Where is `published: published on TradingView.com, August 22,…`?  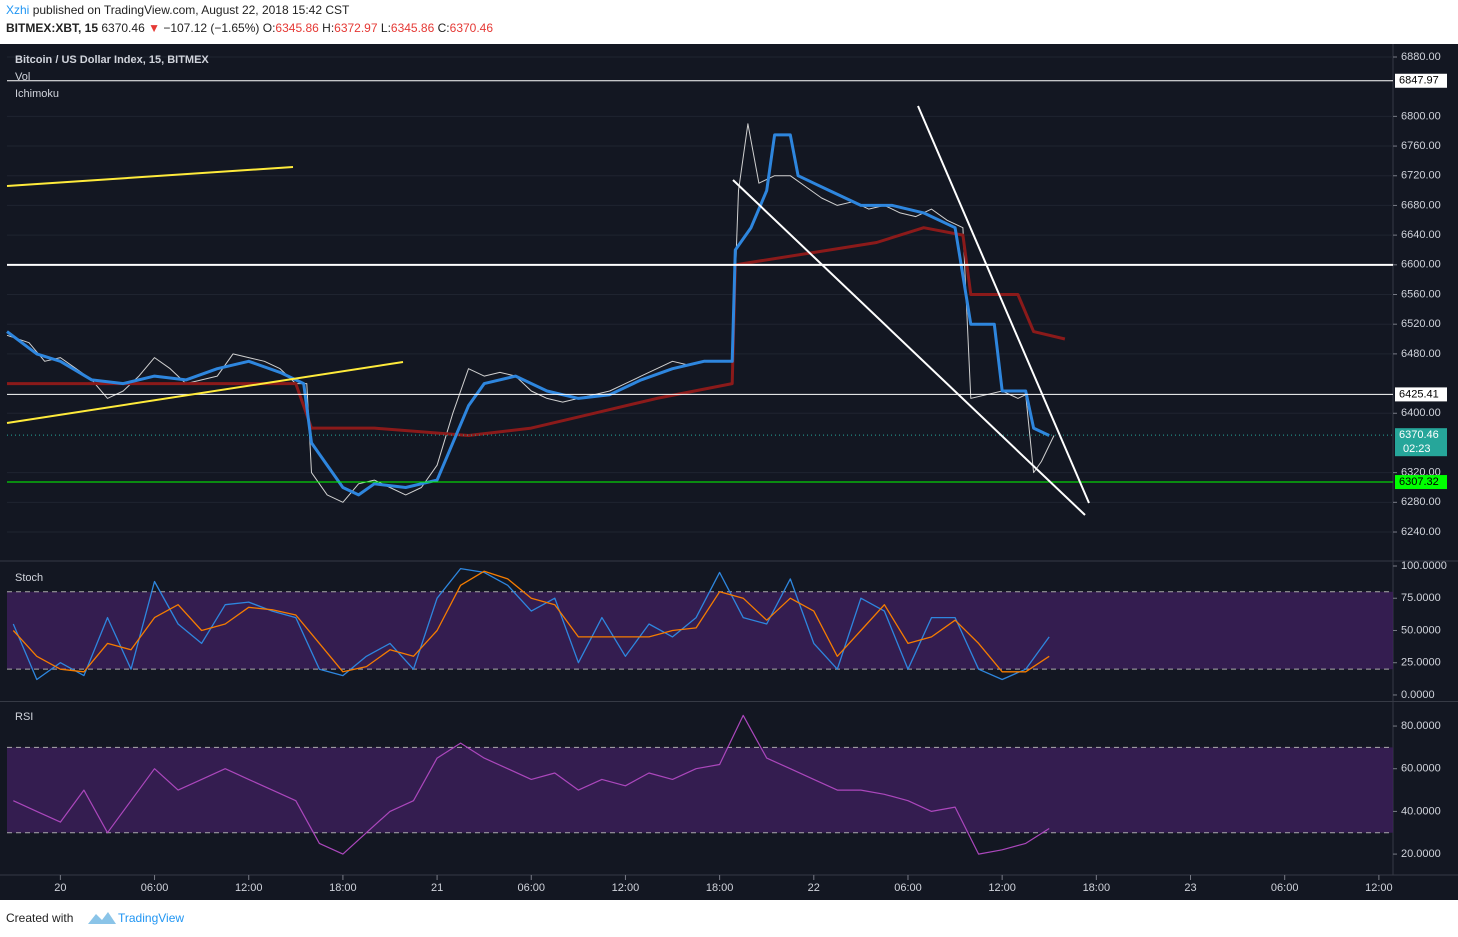
published: published on TradingView.com, August 22,… is located at coordinates (191, 10).